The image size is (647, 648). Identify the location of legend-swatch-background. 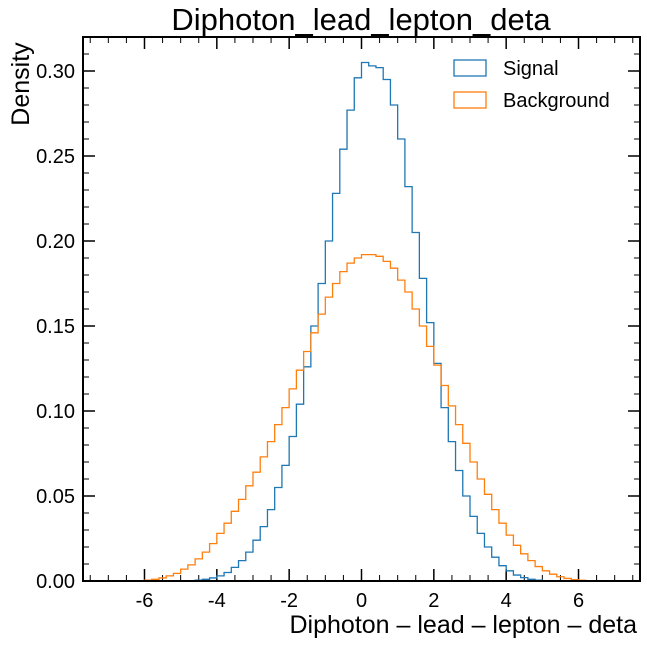
(470, 100).